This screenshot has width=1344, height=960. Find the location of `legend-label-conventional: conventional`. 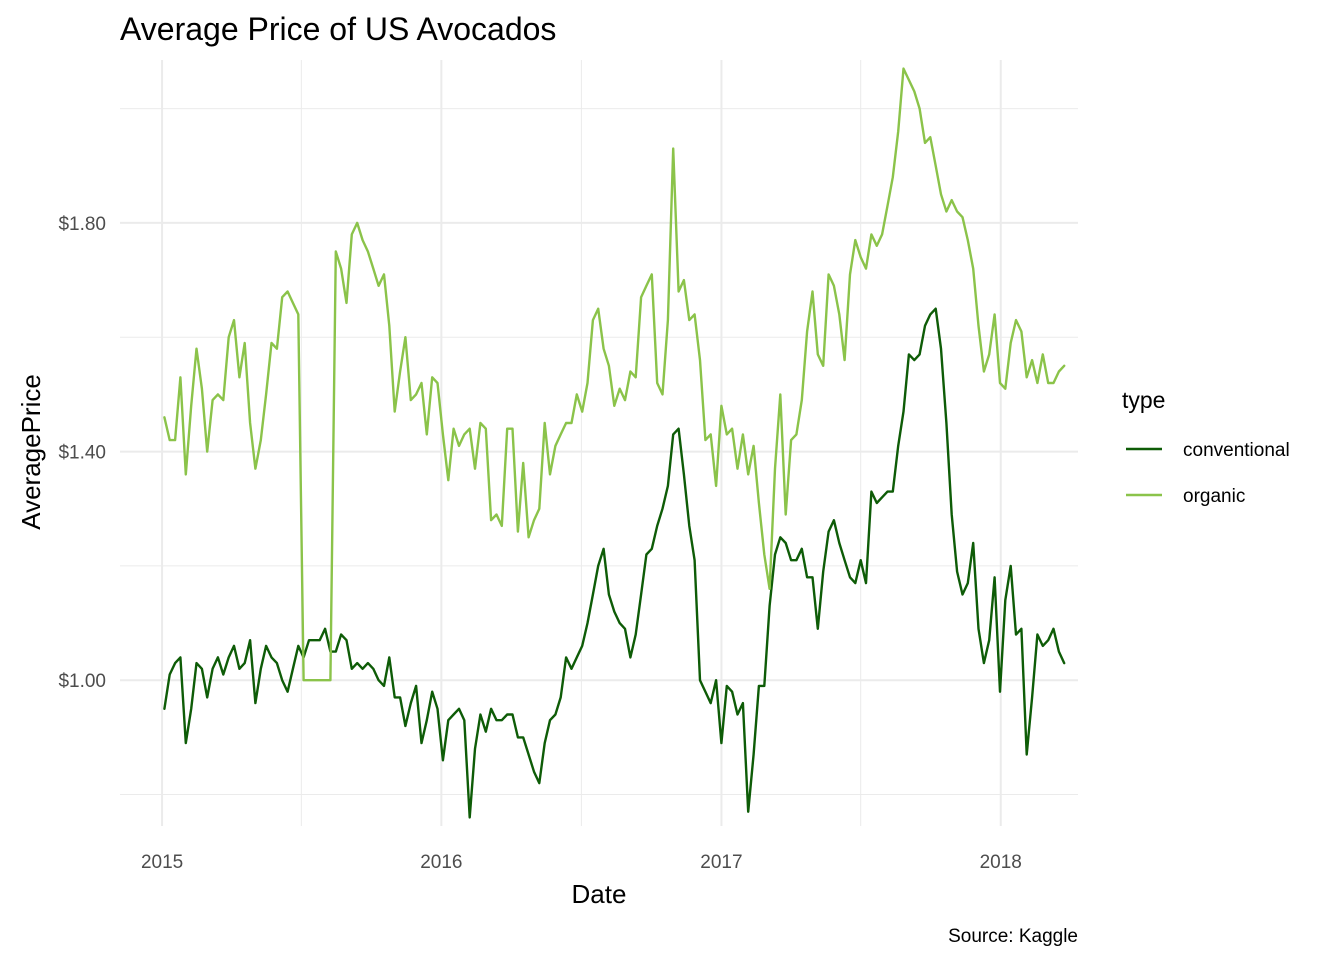

legend-label-conventional: conventional is located at coordinates (1236, 450).